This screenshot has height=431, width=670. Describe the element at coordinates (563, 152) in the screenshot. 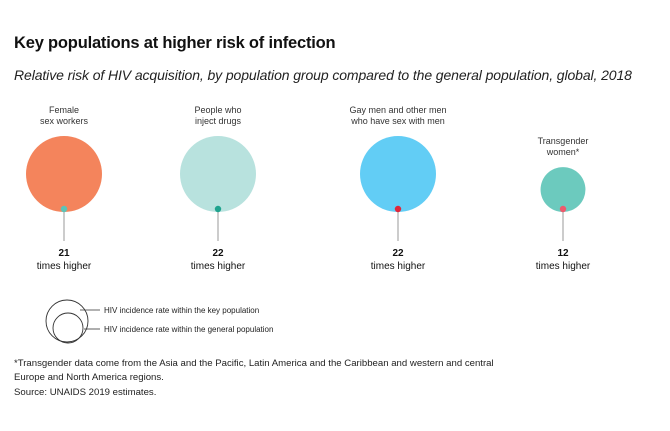

I see `category-label: women*` at that location.